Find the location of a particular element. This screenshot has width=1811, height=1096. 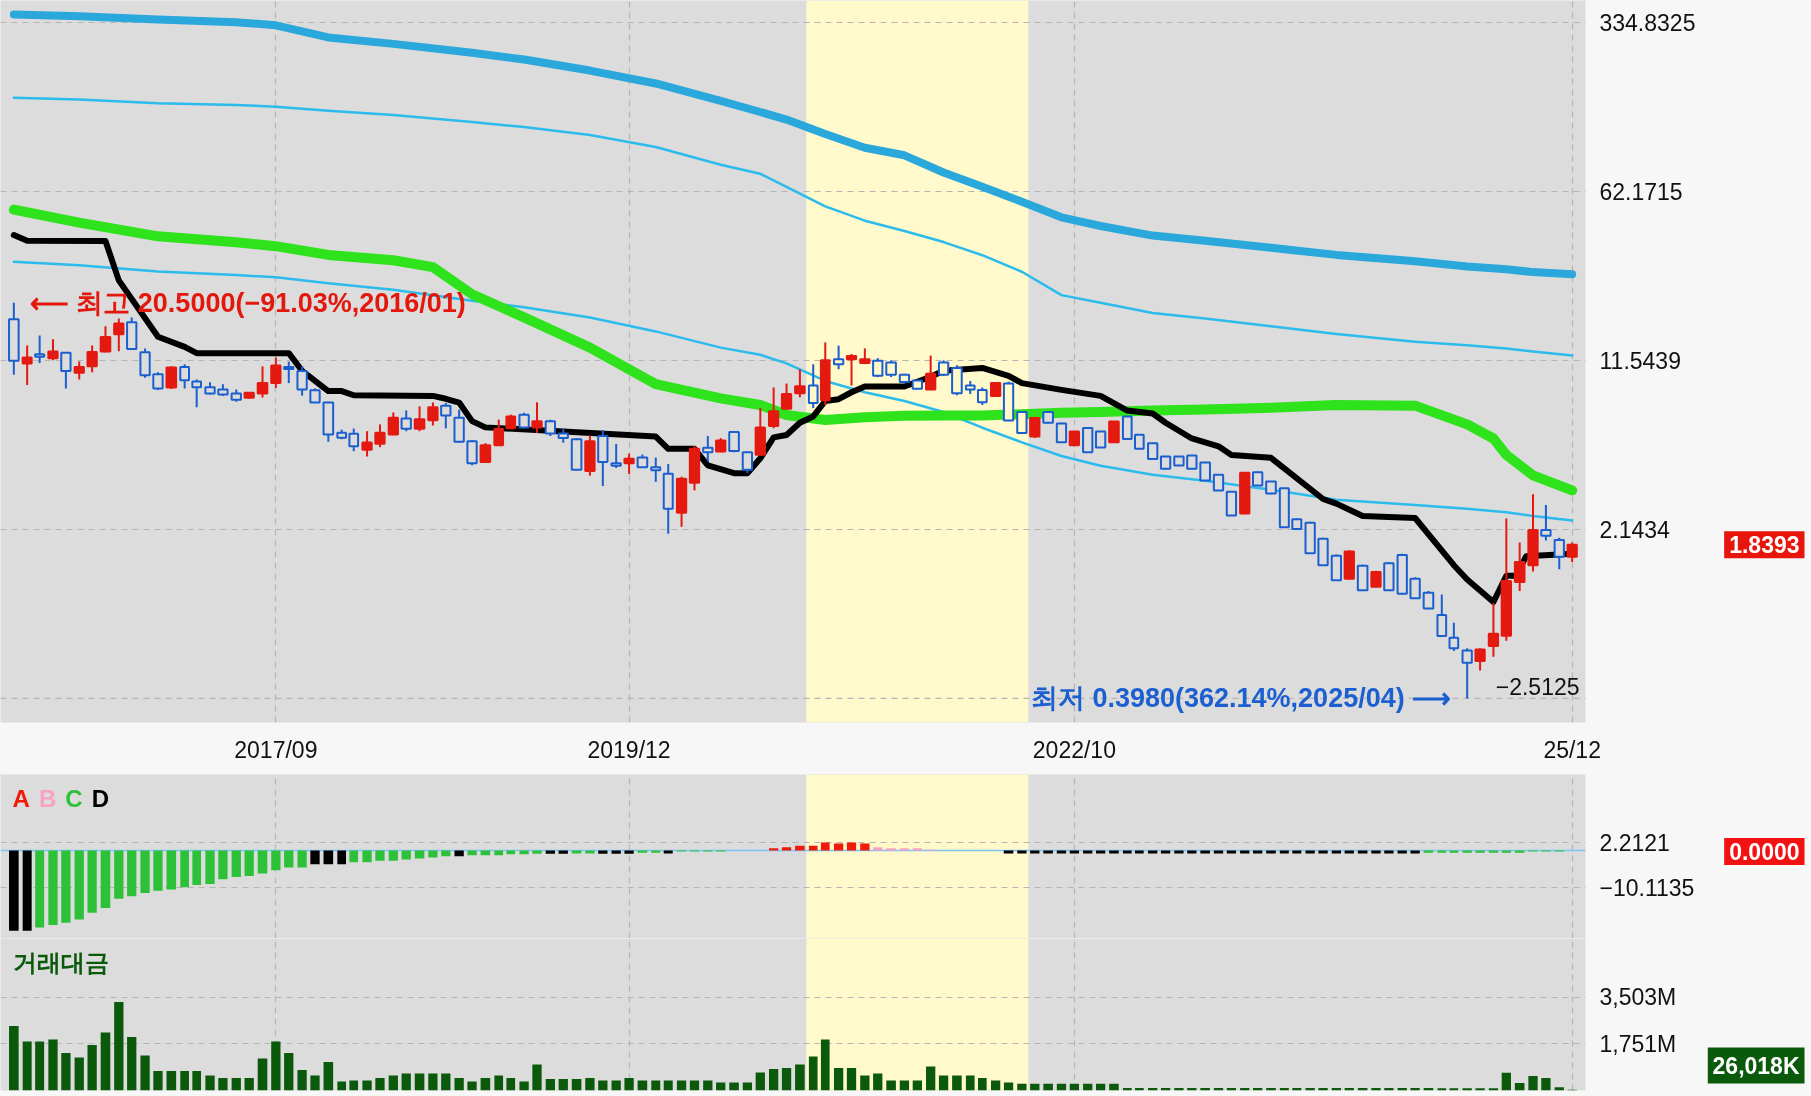

text: A is located at coordinates (21, 798).